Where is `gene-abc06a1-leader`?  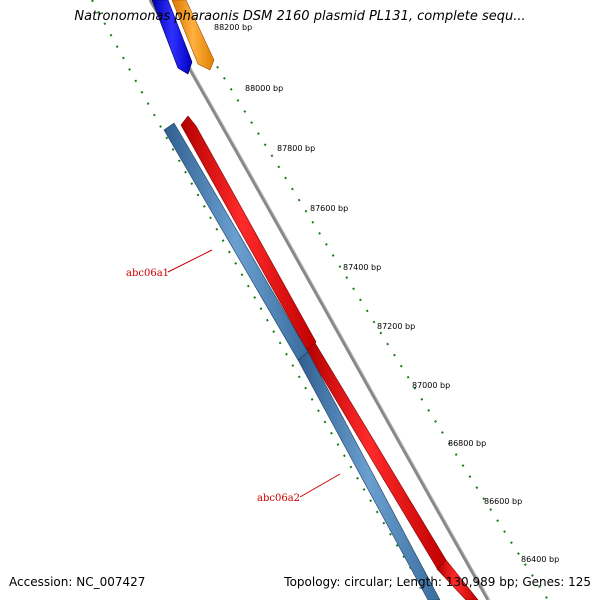 gene-abc06a1-leader is located at coordinates (190, 261).